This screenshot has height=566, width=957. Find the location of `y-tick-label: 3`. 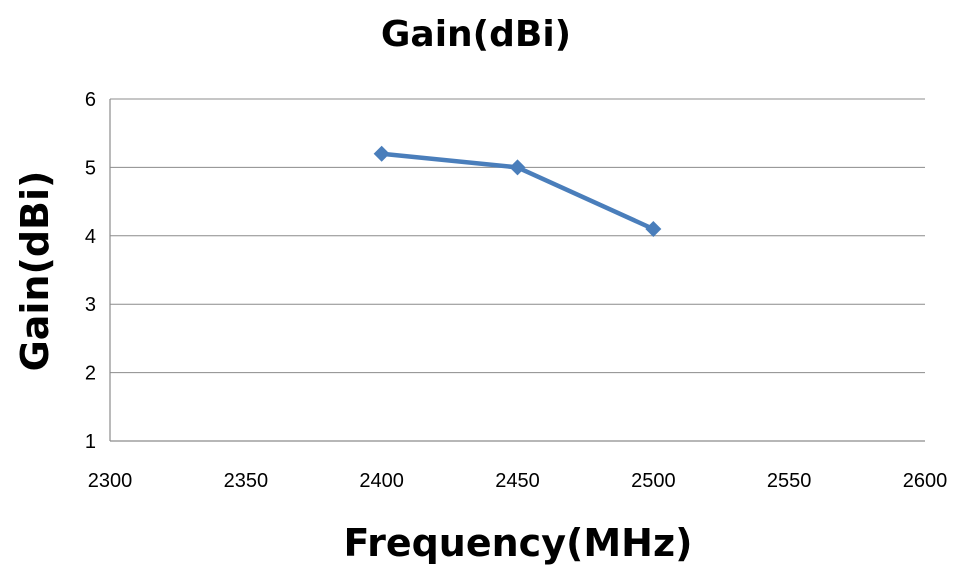

y-tick-label: 3 is located at coordinates (90, 305).